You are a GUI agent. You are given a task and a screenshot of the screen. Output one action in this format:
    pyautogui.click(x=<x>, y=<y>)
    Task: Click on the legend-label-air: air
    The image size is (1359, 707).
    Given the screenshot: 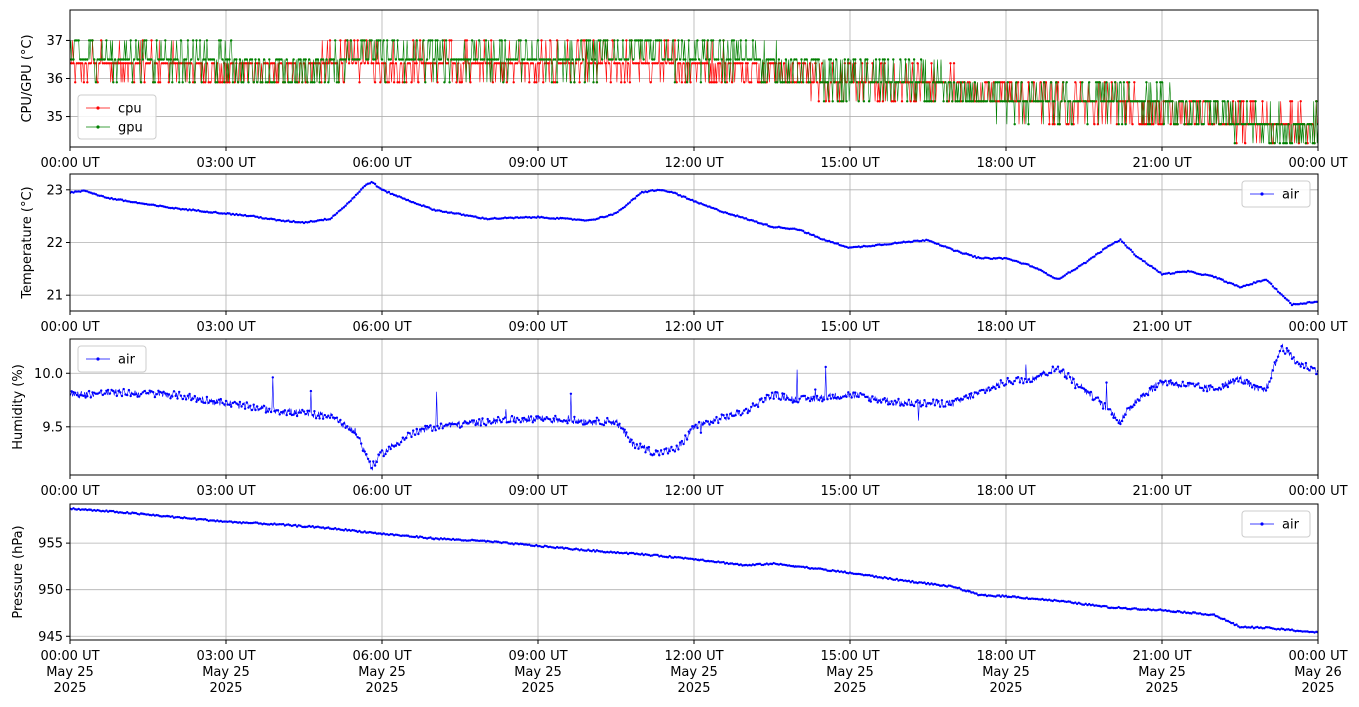 What is the action you would take?
    pyautogui.click(x=1291, y=525)
    